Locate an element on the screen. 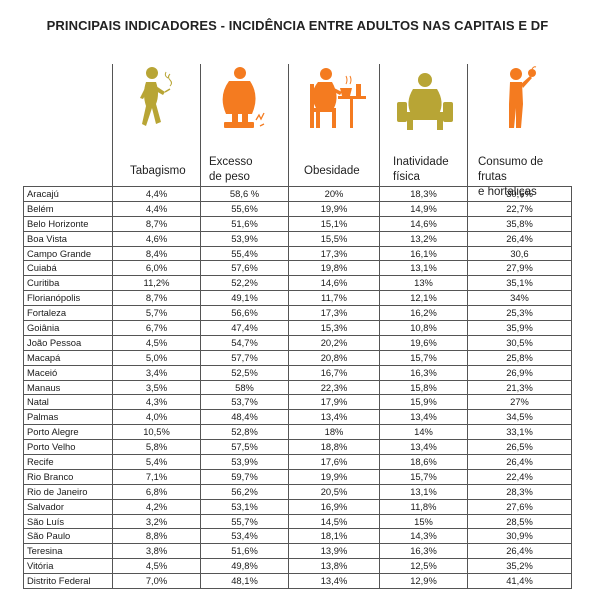 The height and width of the screenshot is (595, 595). city-name-cell: Palmas is located at coordinates (68, 417).